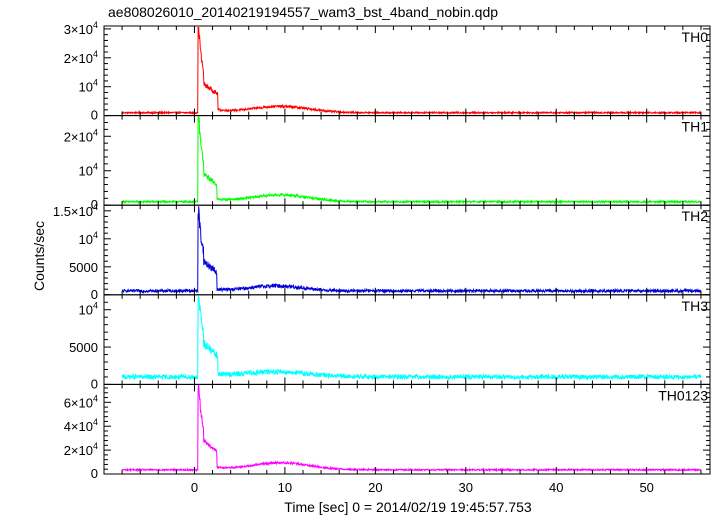  What do you see at coordinates (411, 338) in the screenshot?
I see `series-line-th3` at bounding box center [411, 338].